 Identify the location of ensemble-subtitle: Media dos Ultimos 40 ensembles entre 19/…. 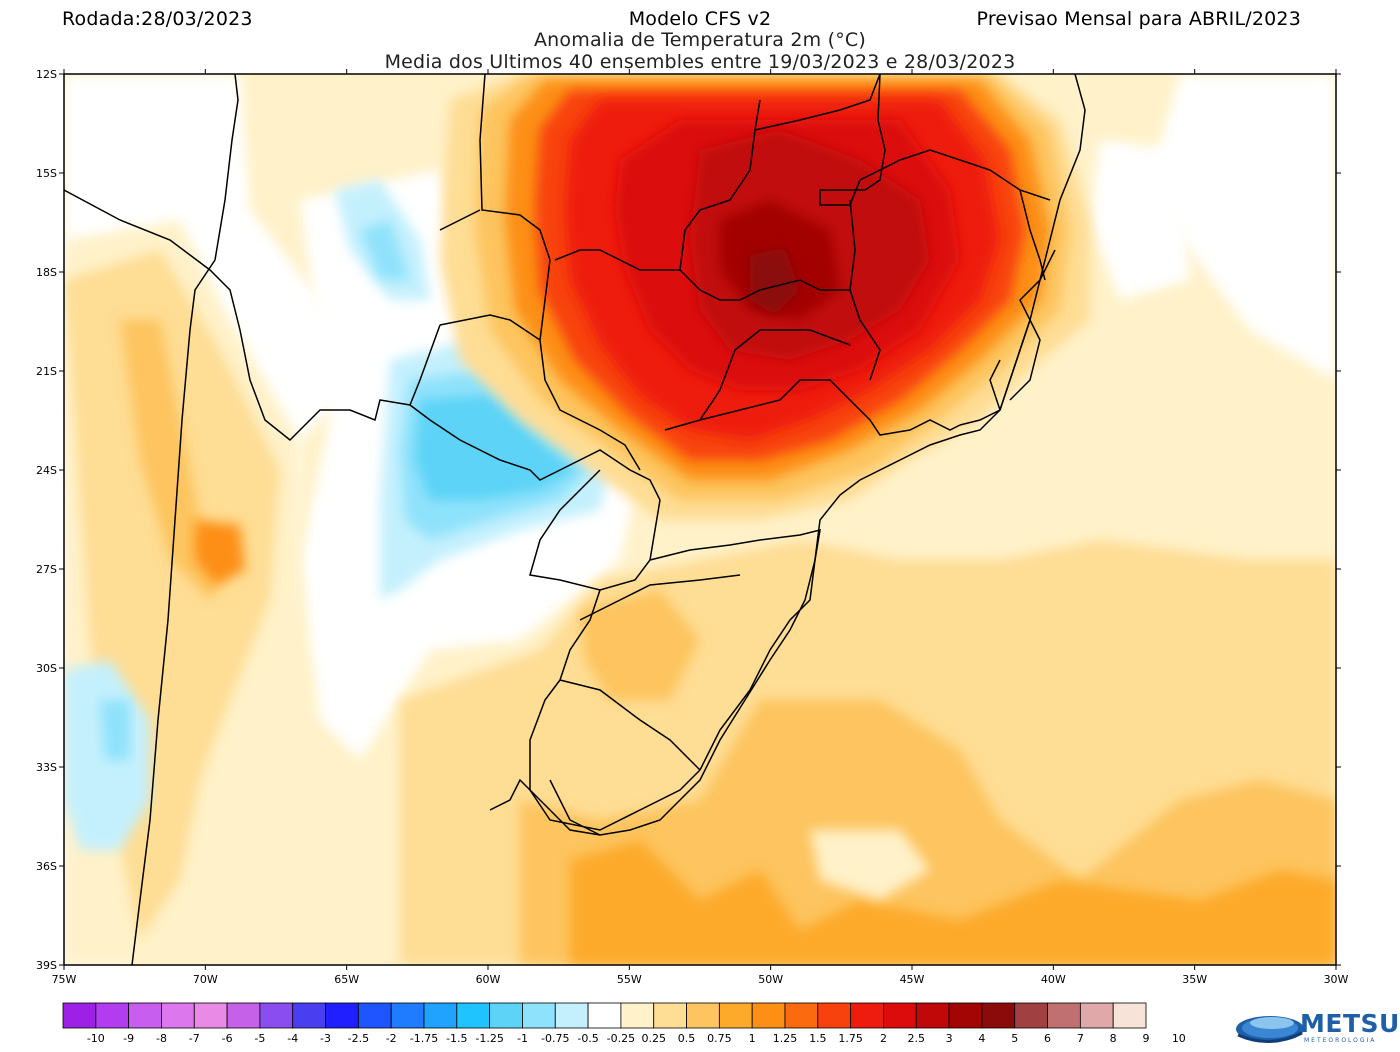
(700, 62).